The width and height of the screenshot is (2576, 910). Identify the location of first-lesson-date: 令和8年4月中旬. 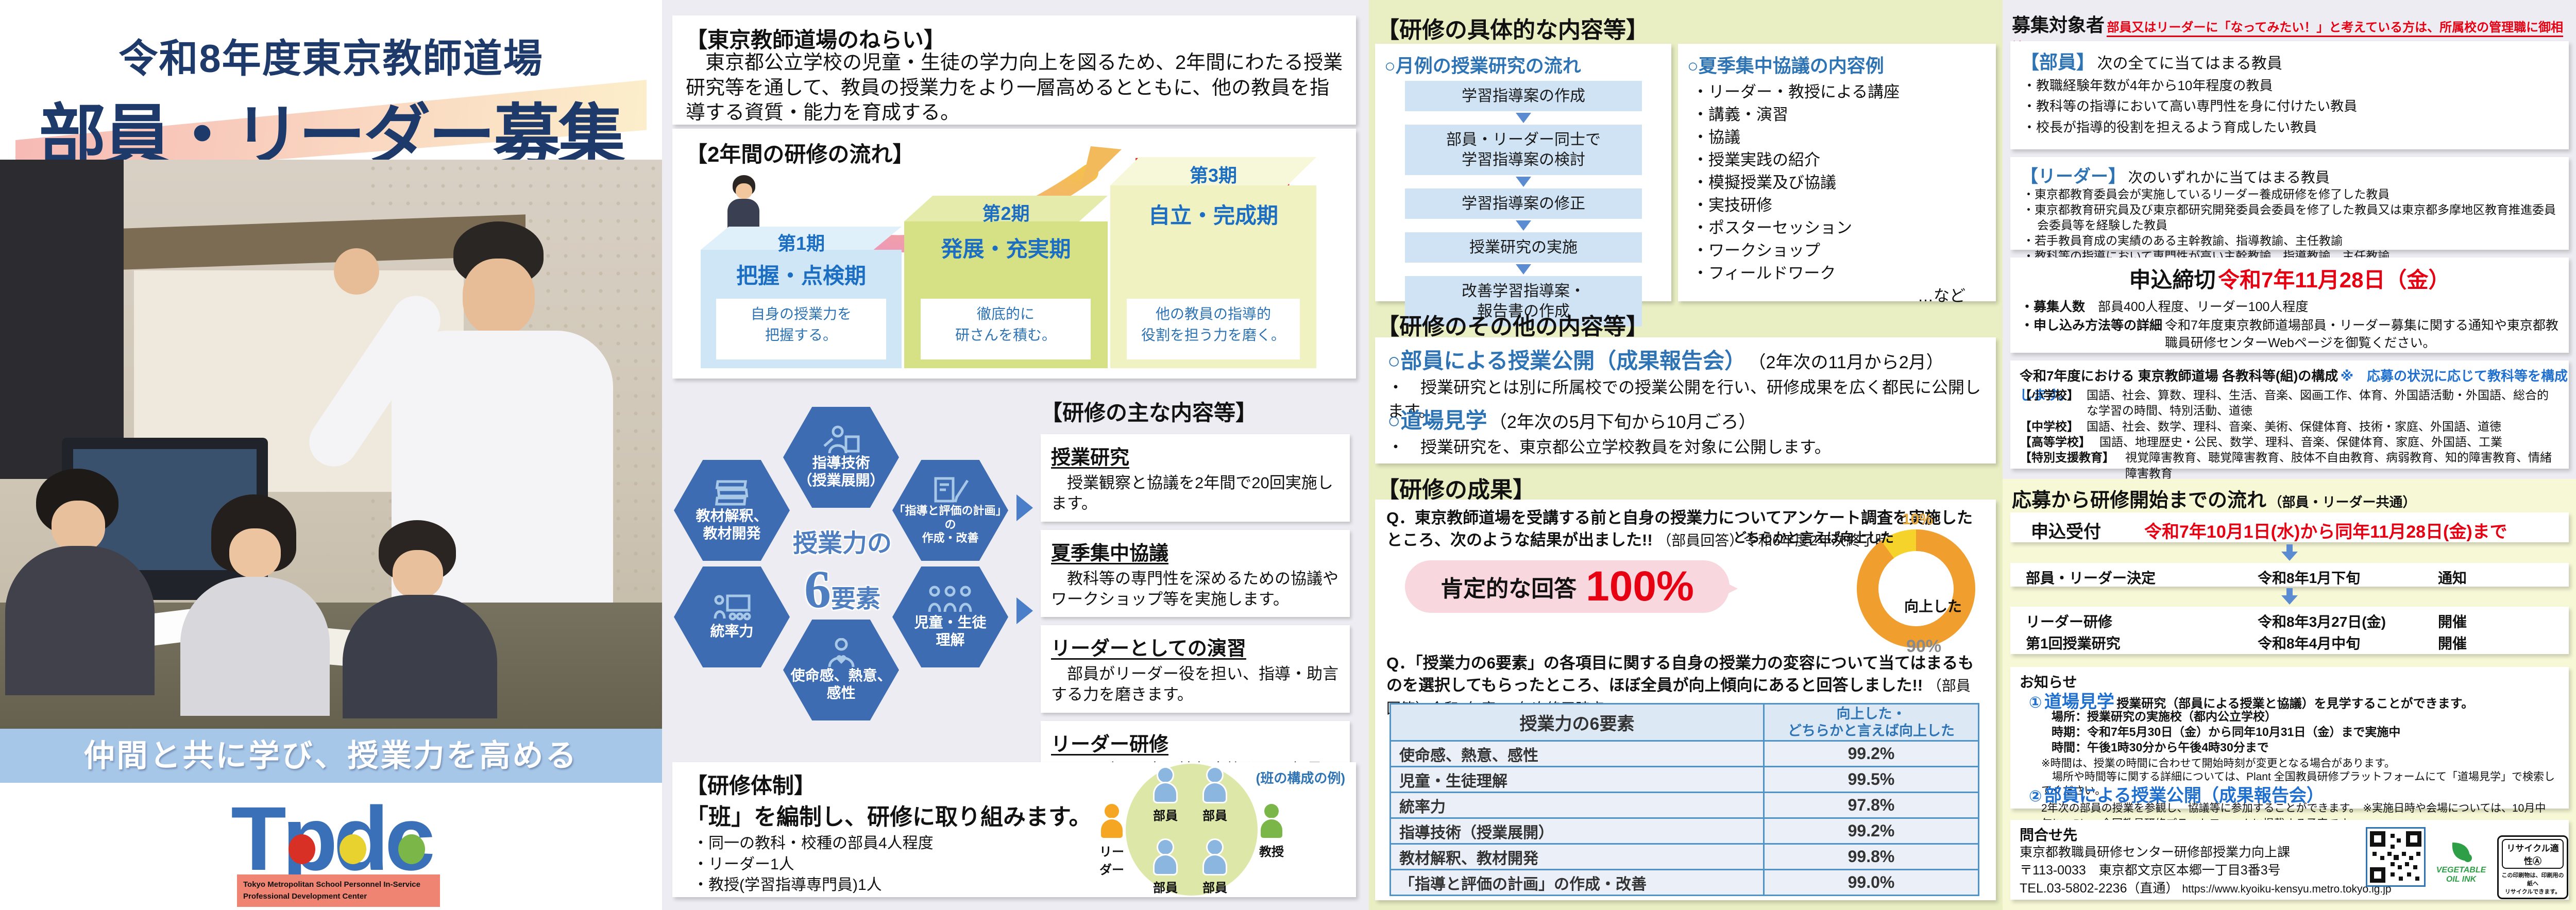
(2309, 643).